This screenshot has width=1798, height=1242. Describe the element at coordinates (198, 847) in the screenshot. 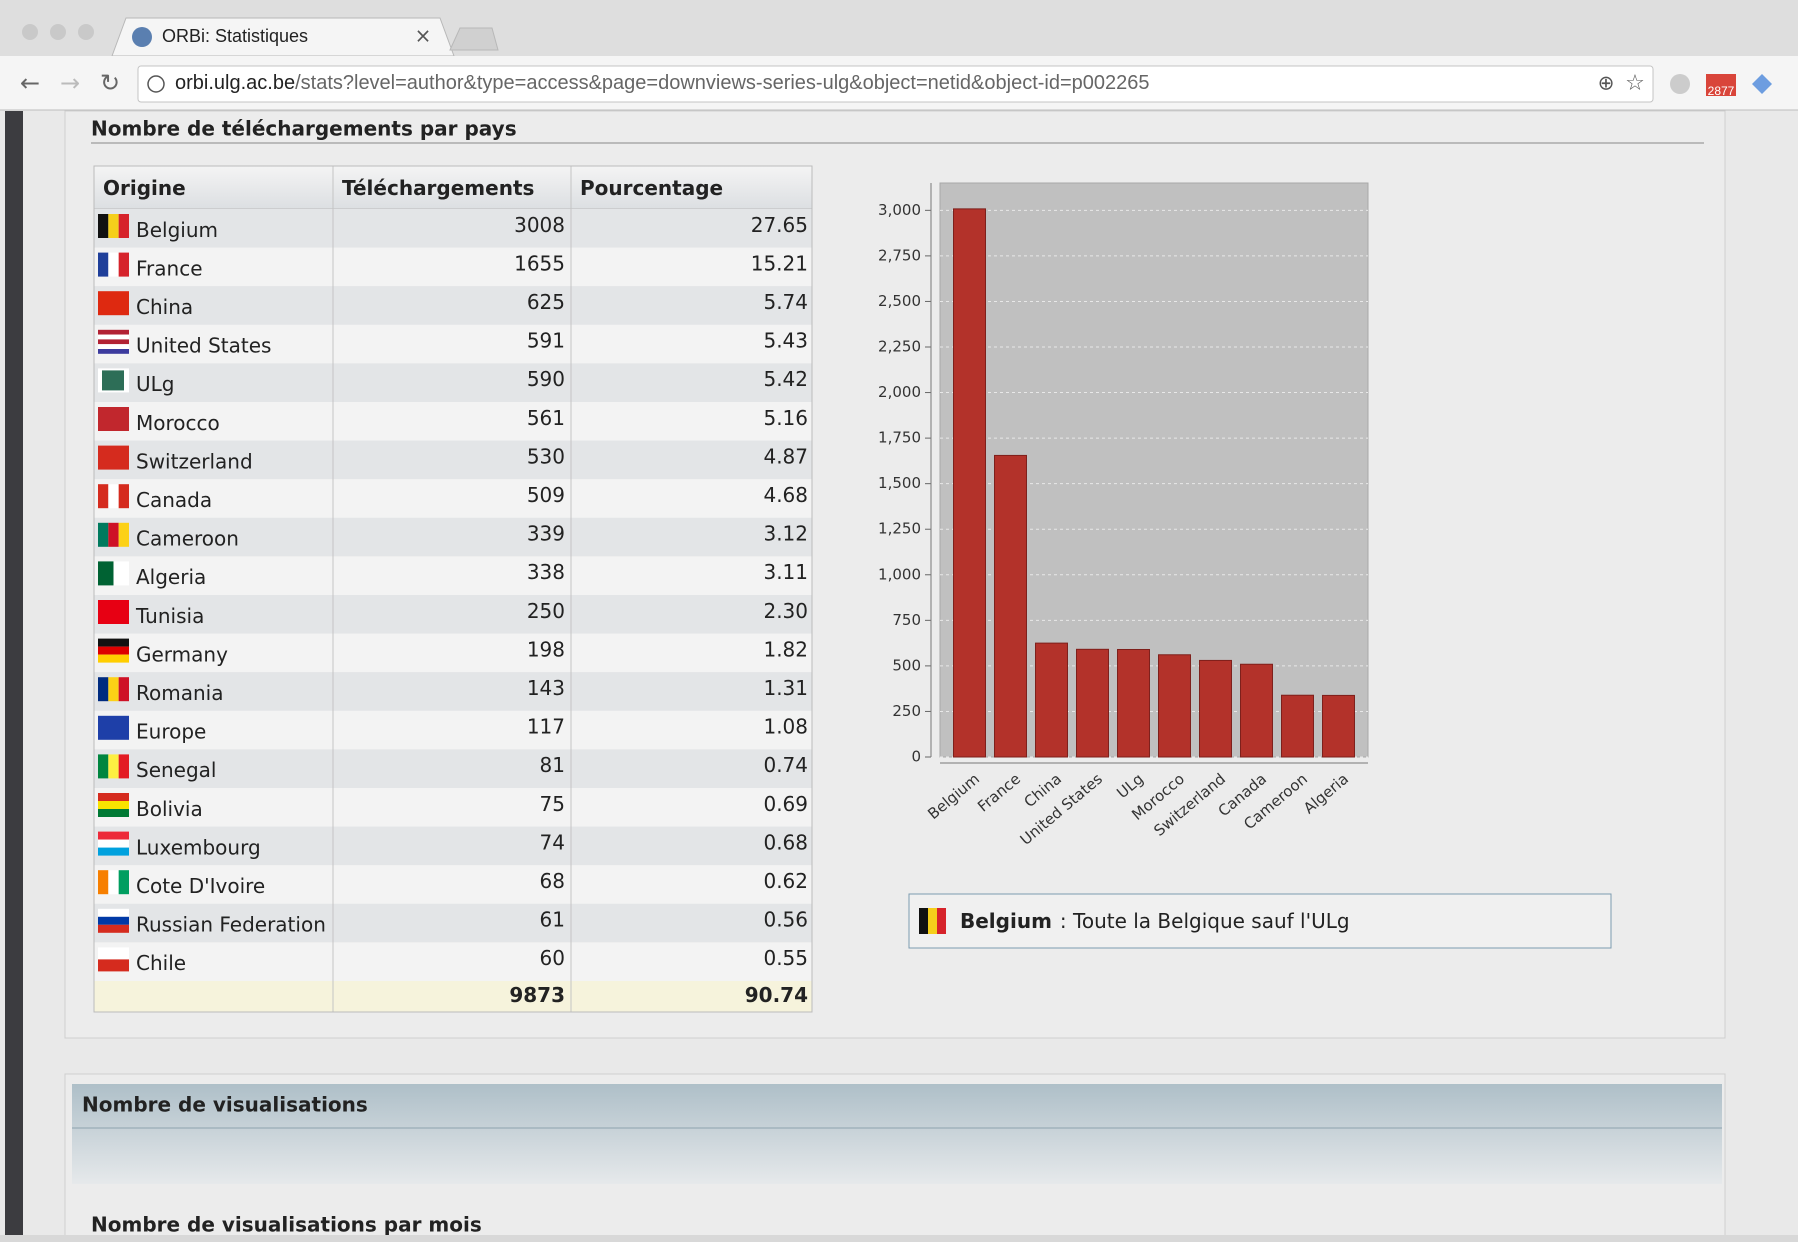

I see `country: Luxembourg` at that location.